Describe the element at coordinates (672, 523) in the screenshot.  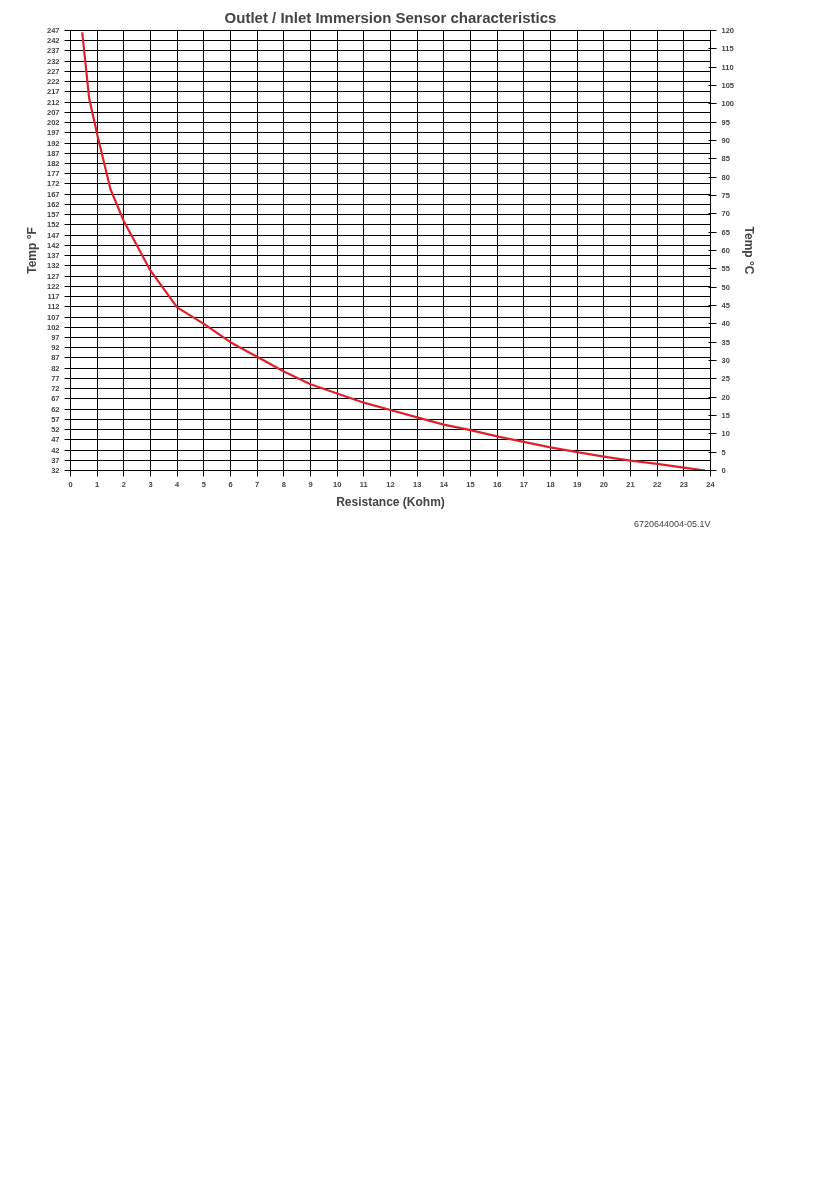
I see `text: 6720644004-05.1V` at that location.